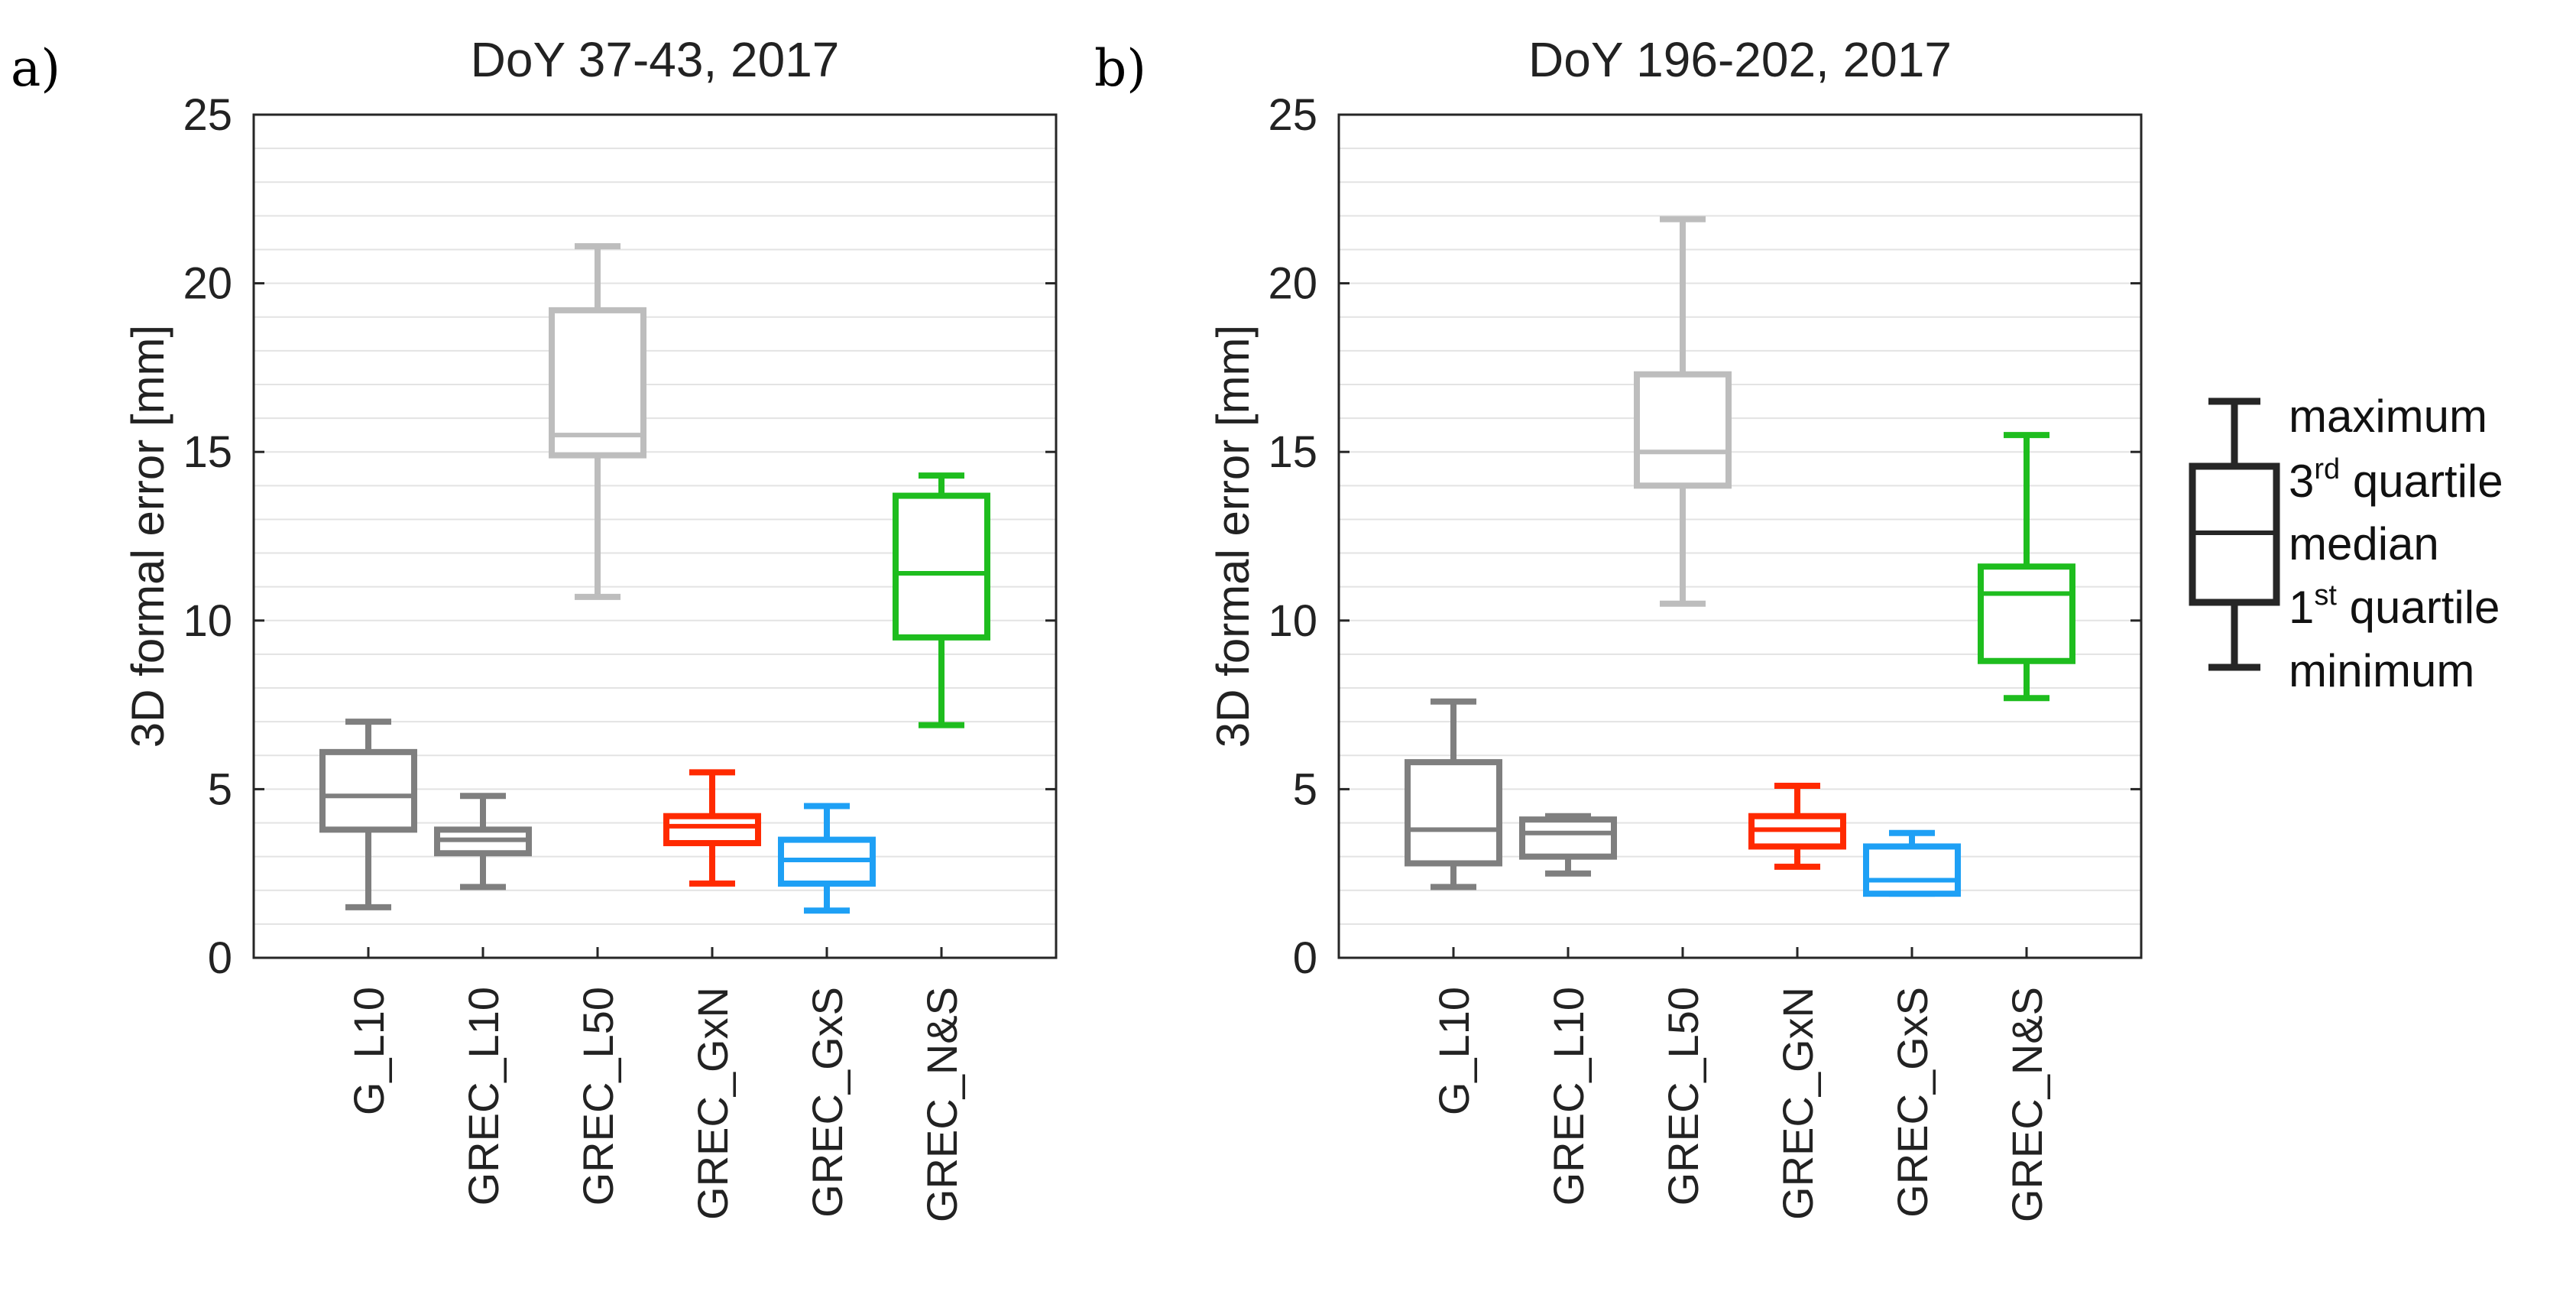 This screenshot has width=2576, height=1314. I want to click on legend-item: maximum, so click(2388, 416).